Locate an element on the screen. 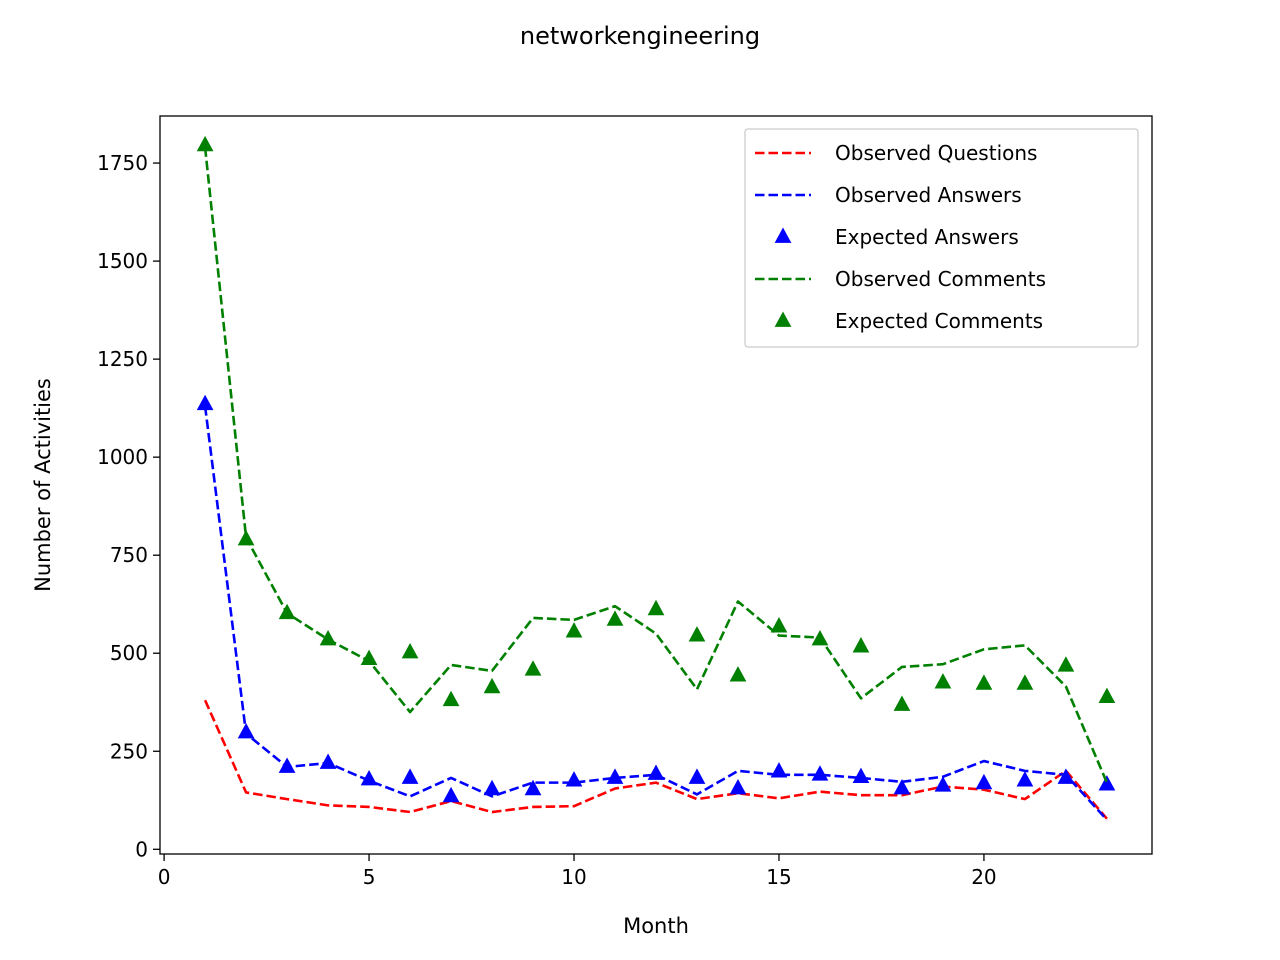 Image resolution: width=1280 pixels, height=960 pixels. legend-label-observed-questions: Observed Questions is located at coordinates (936, 153).